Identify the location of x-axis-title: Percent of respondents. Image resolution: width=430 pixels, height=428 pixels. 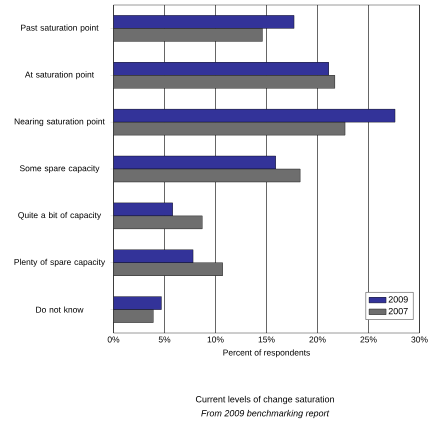
(266, 353).